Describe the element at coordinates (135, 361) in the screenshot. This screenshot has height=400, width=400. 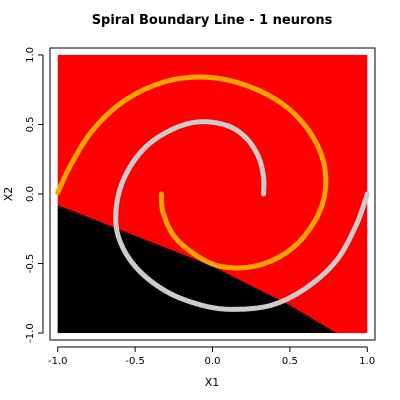
I see `x-tick-label: -0.5` at that location.